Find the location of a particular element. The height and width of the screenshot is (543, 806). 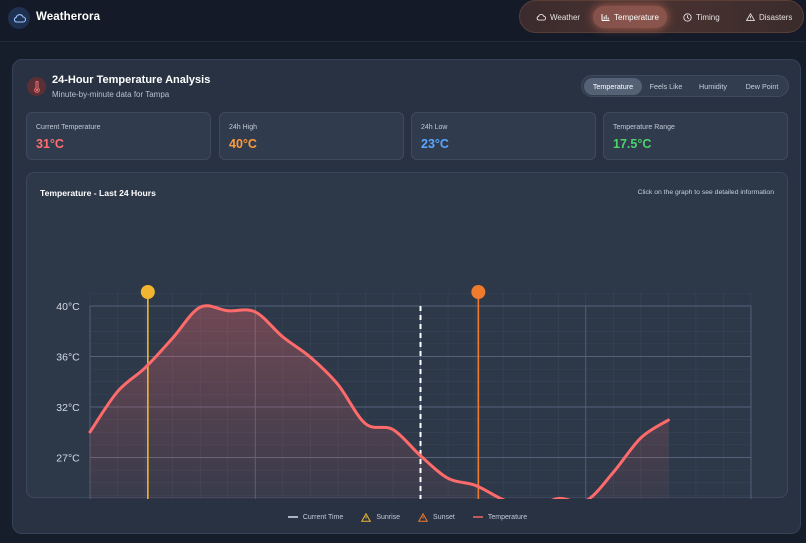

nav-weather-label: Weather is located at coordinates (565, 17).